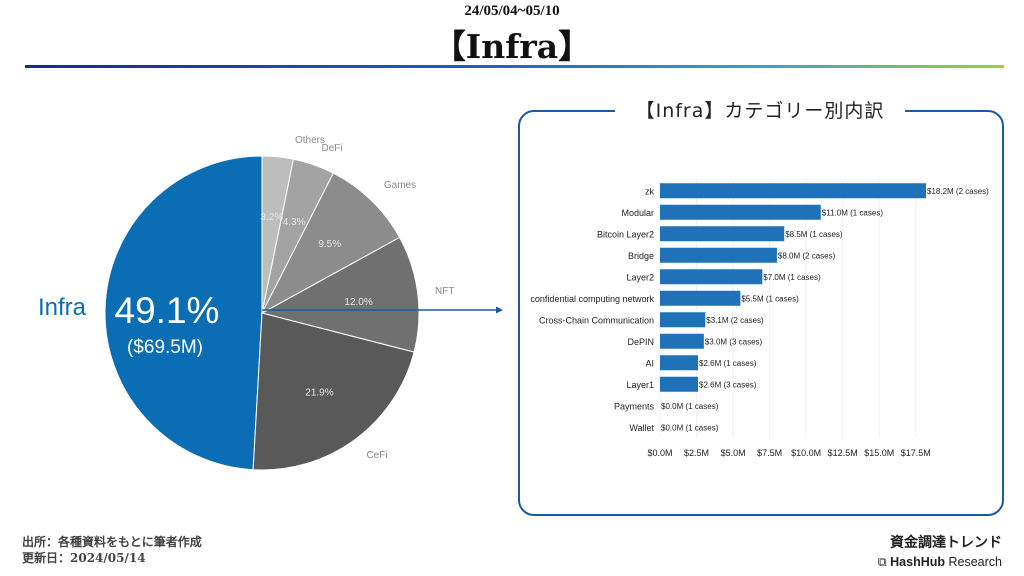  I want to click on source-text: 出所：各種資料をもとに筆者作成, so click(112, 542).